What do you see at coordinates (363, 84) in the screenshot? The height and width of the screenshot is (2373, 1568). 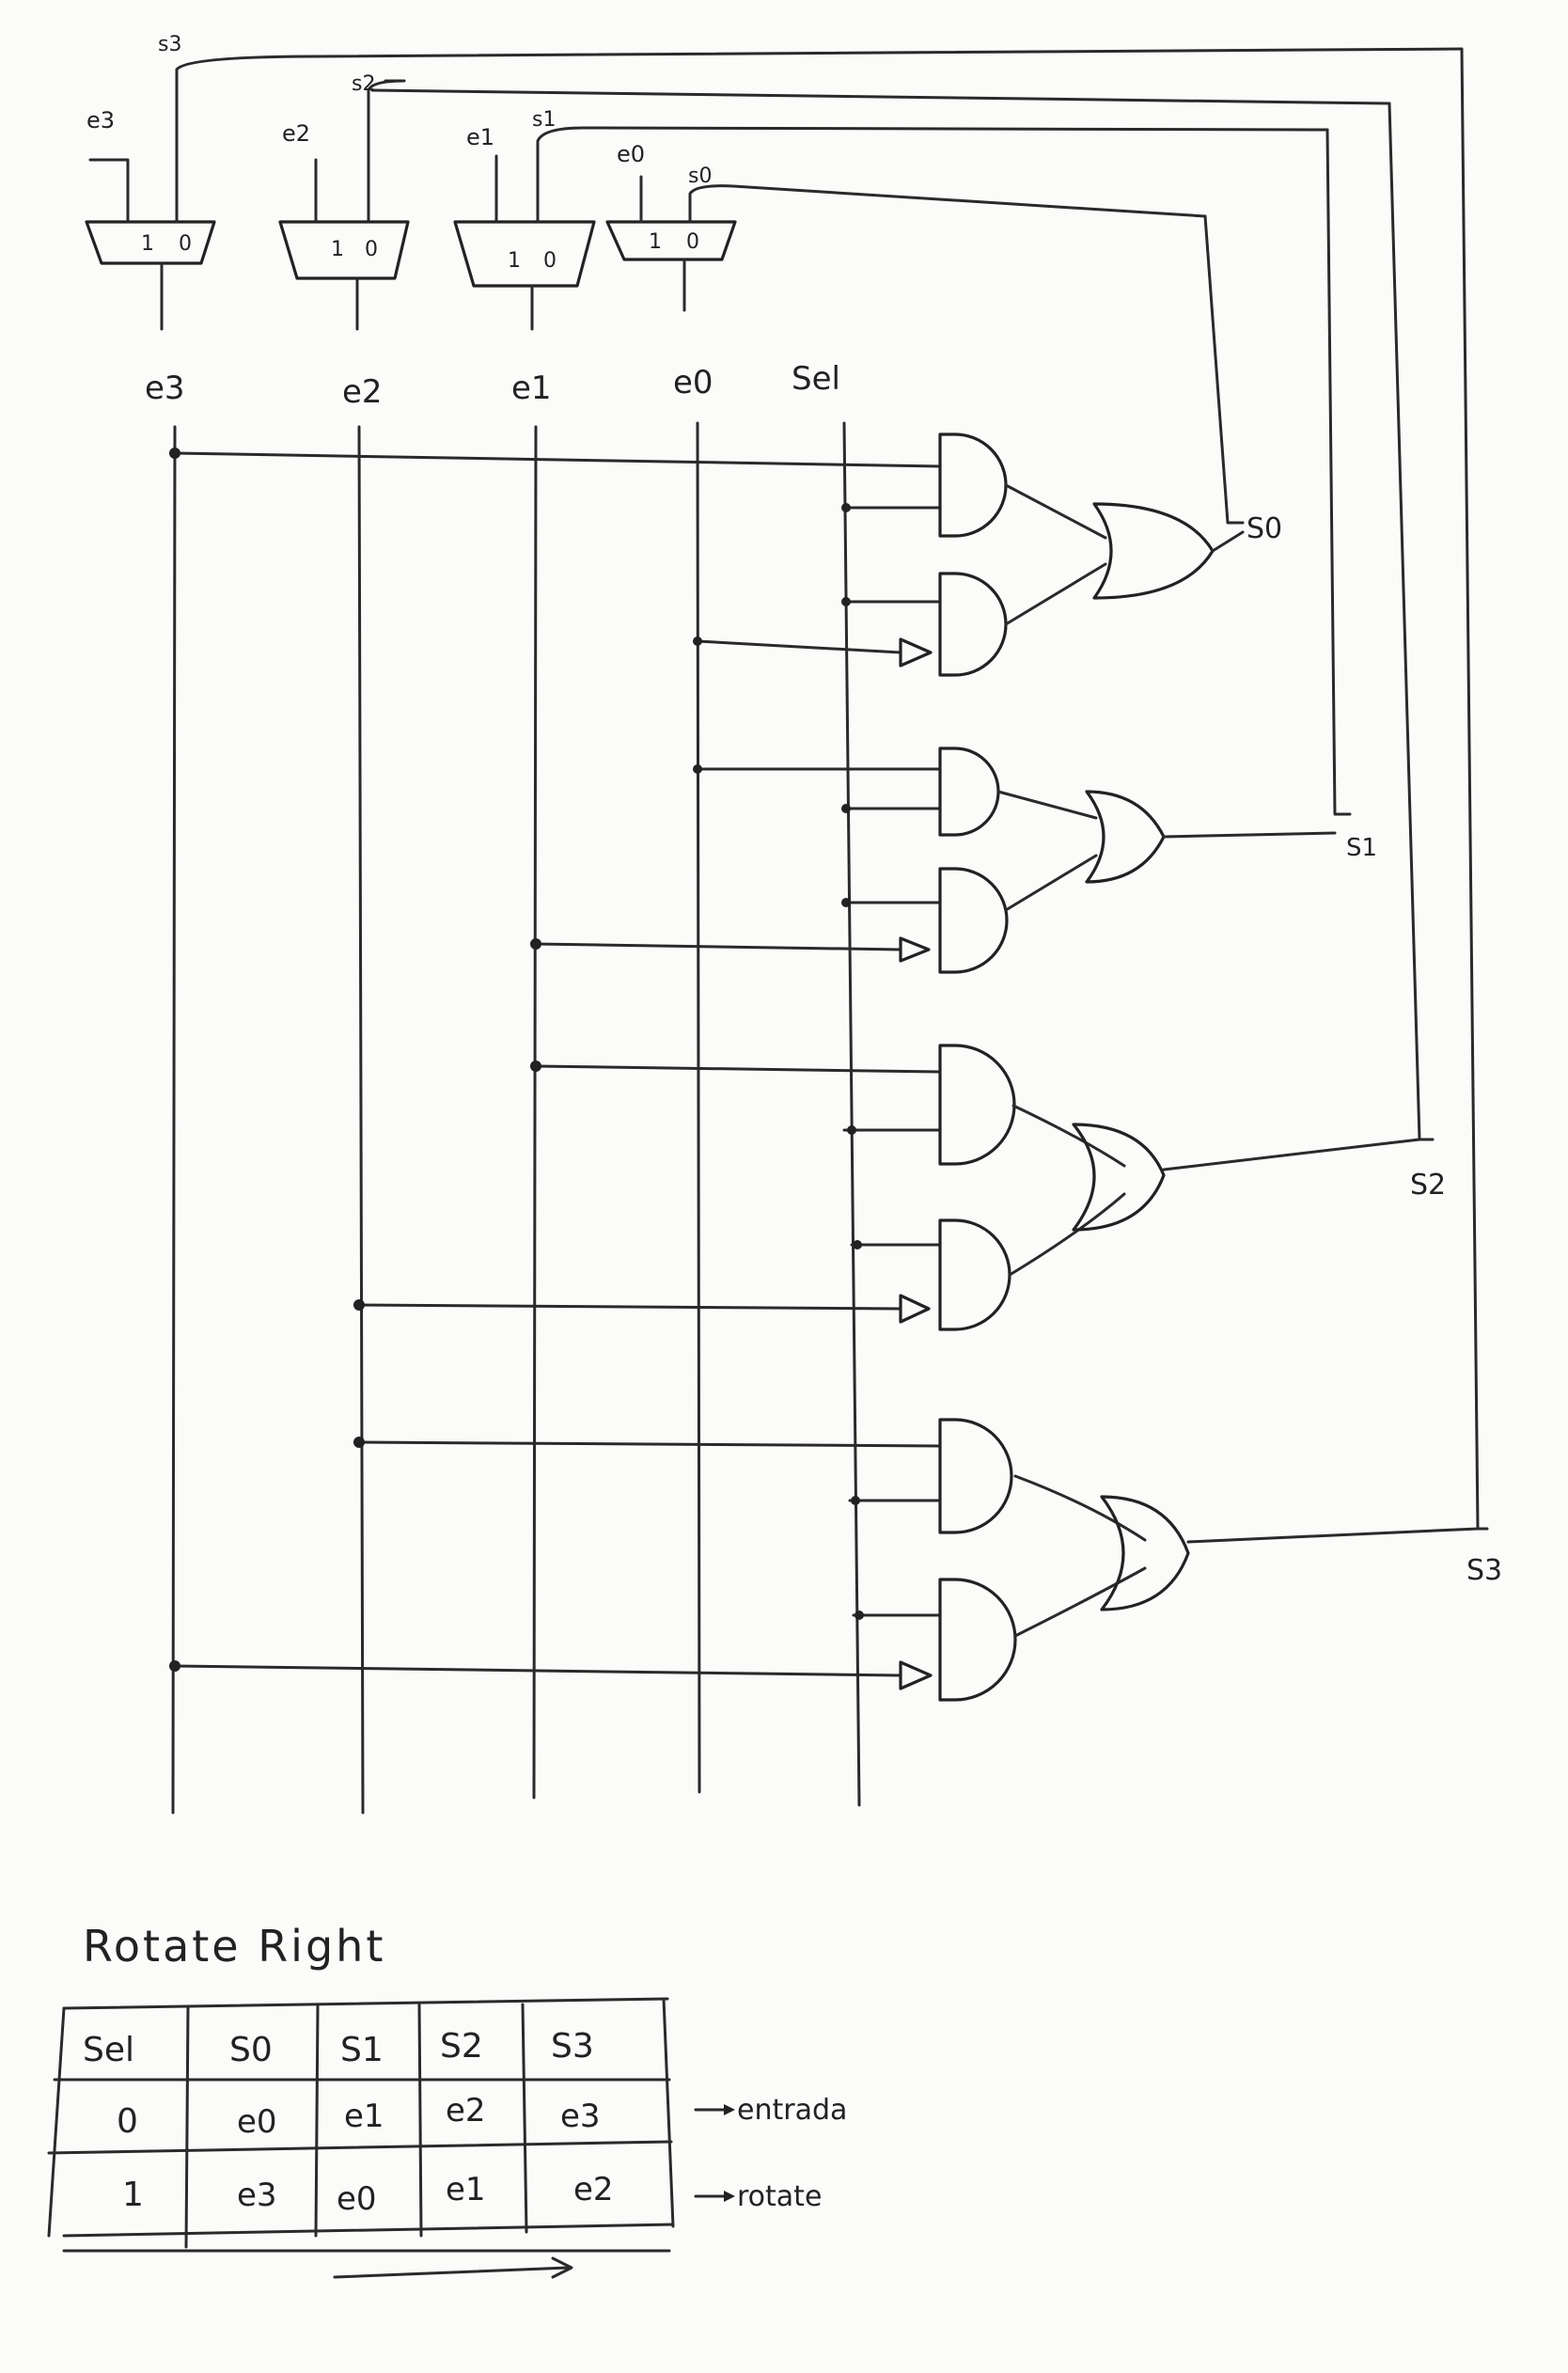 I see `mux-feedback-label-s2: s2` at bounding box center [363, 84].